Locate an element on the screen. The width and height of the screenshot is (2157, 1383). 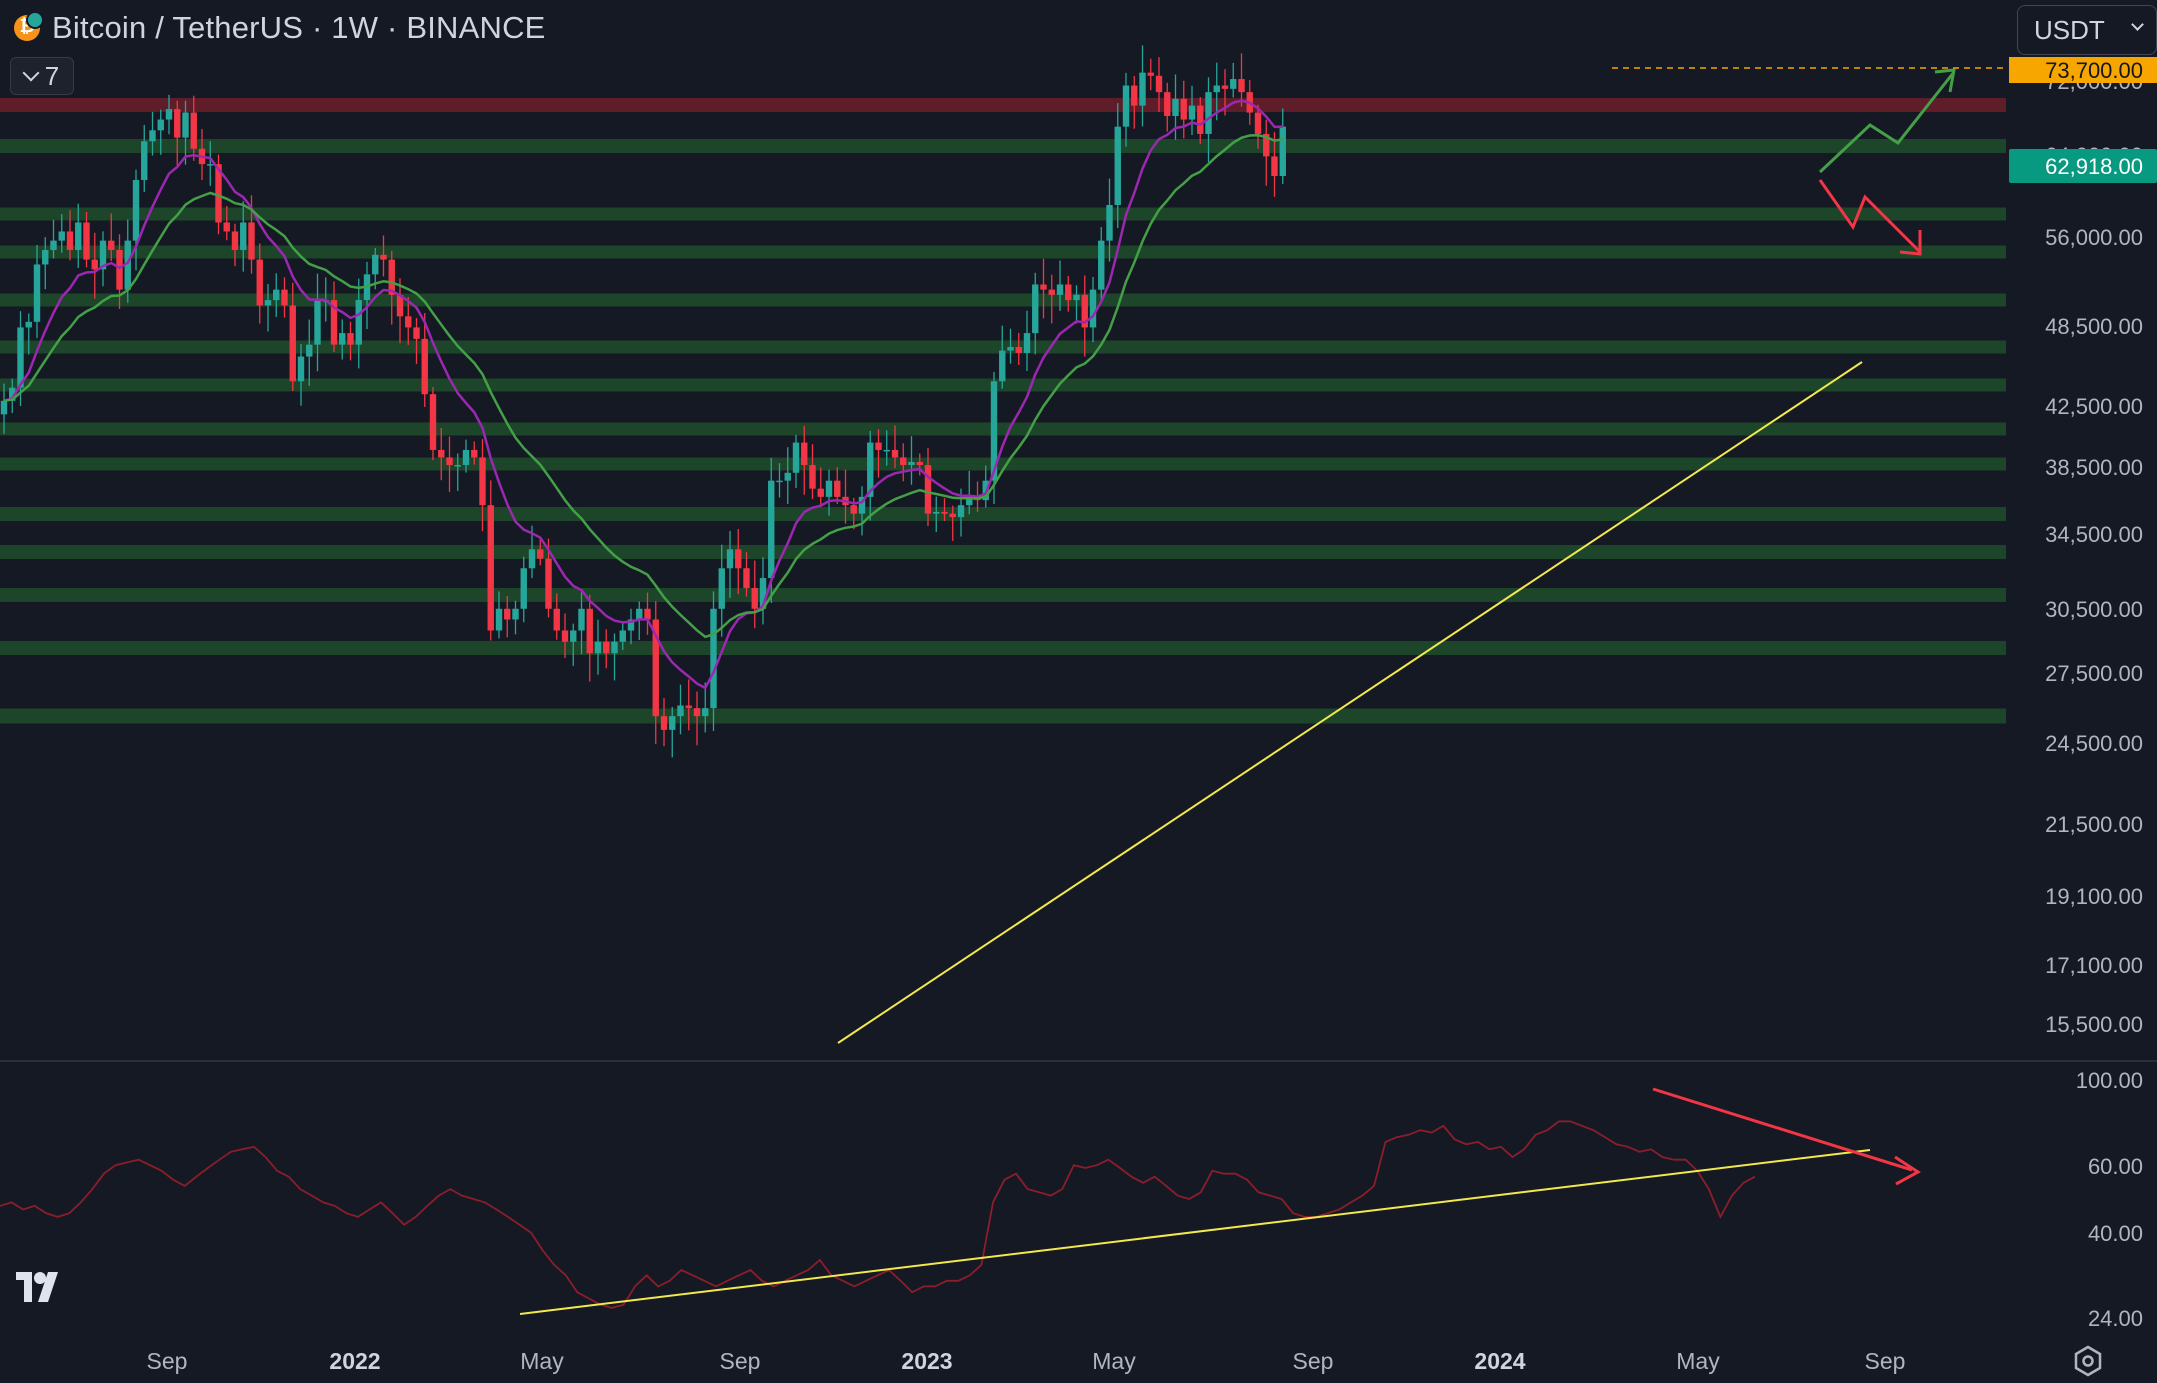
tradingview-logo-icon is located at coordinates (37, 1287).